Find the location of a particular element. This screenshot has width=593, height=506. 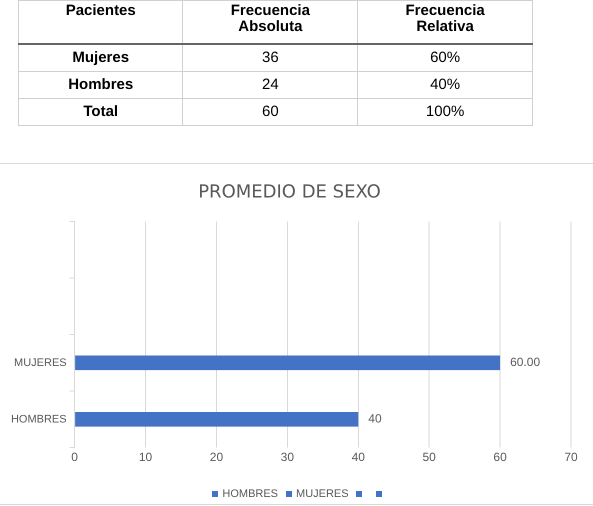

text: 60% is located at coordinates (445, 57).